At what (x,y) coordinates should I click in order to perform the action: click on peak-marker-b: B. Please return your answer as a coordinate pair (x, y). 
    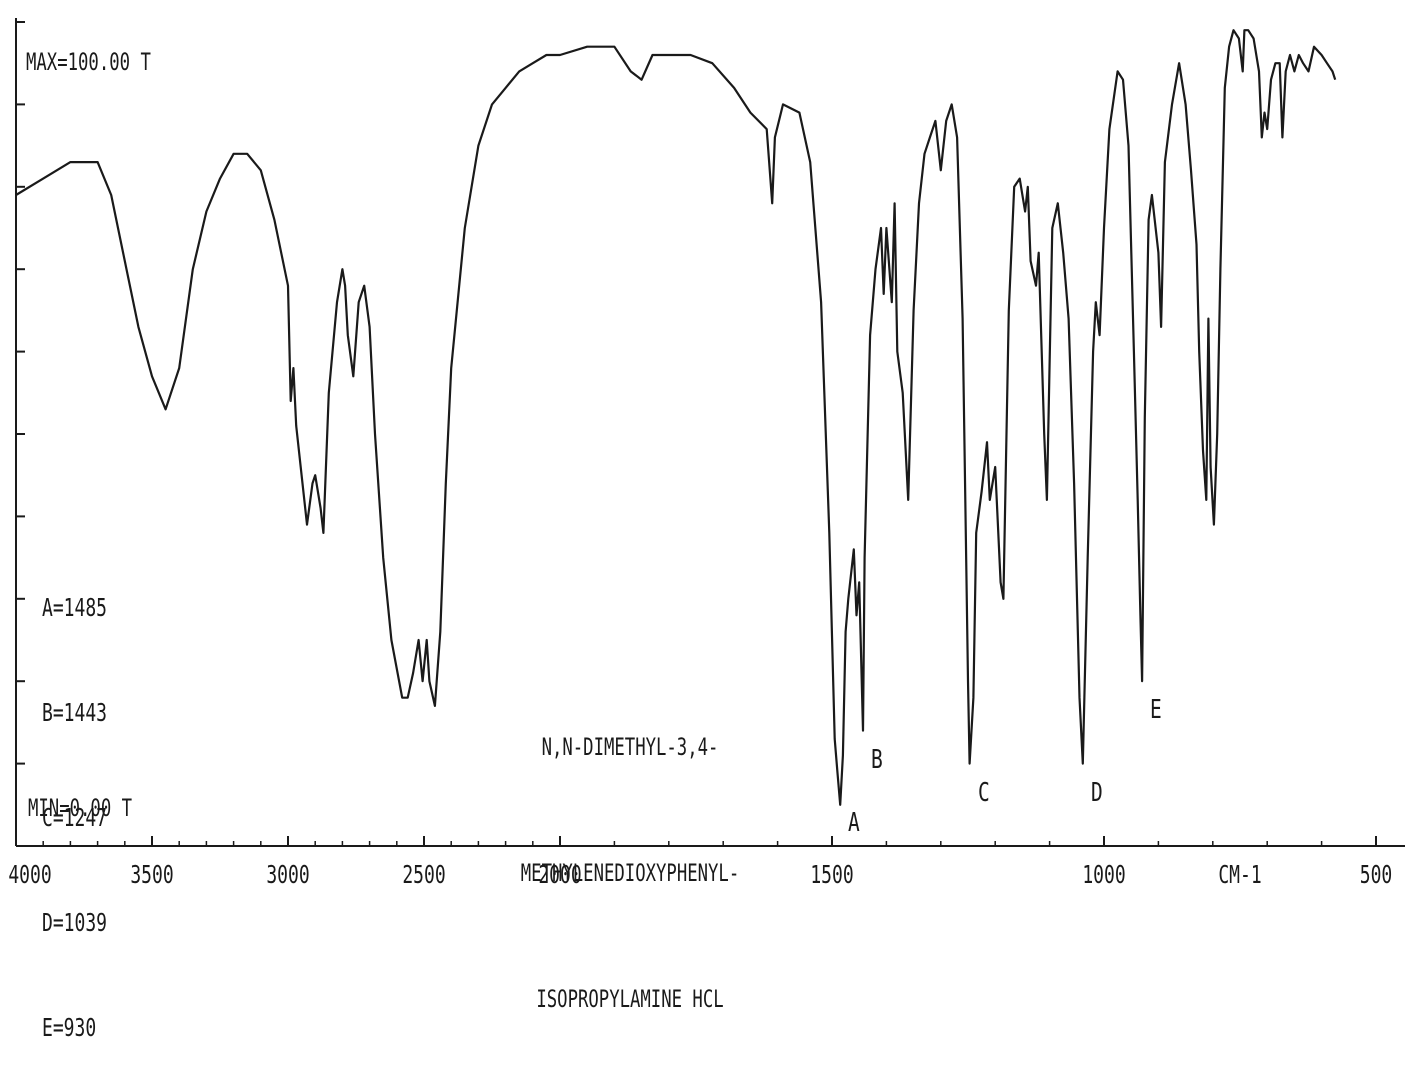
    Looking at the image, I should click on (876, 759).